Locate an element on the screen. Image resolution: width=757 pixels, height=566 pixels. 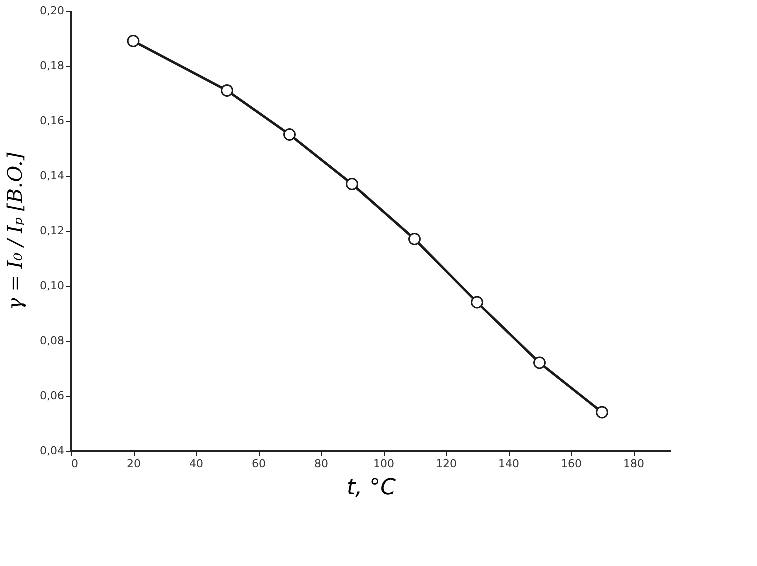
y-tick-label: 0,06 is located at coordinates (52, 396).